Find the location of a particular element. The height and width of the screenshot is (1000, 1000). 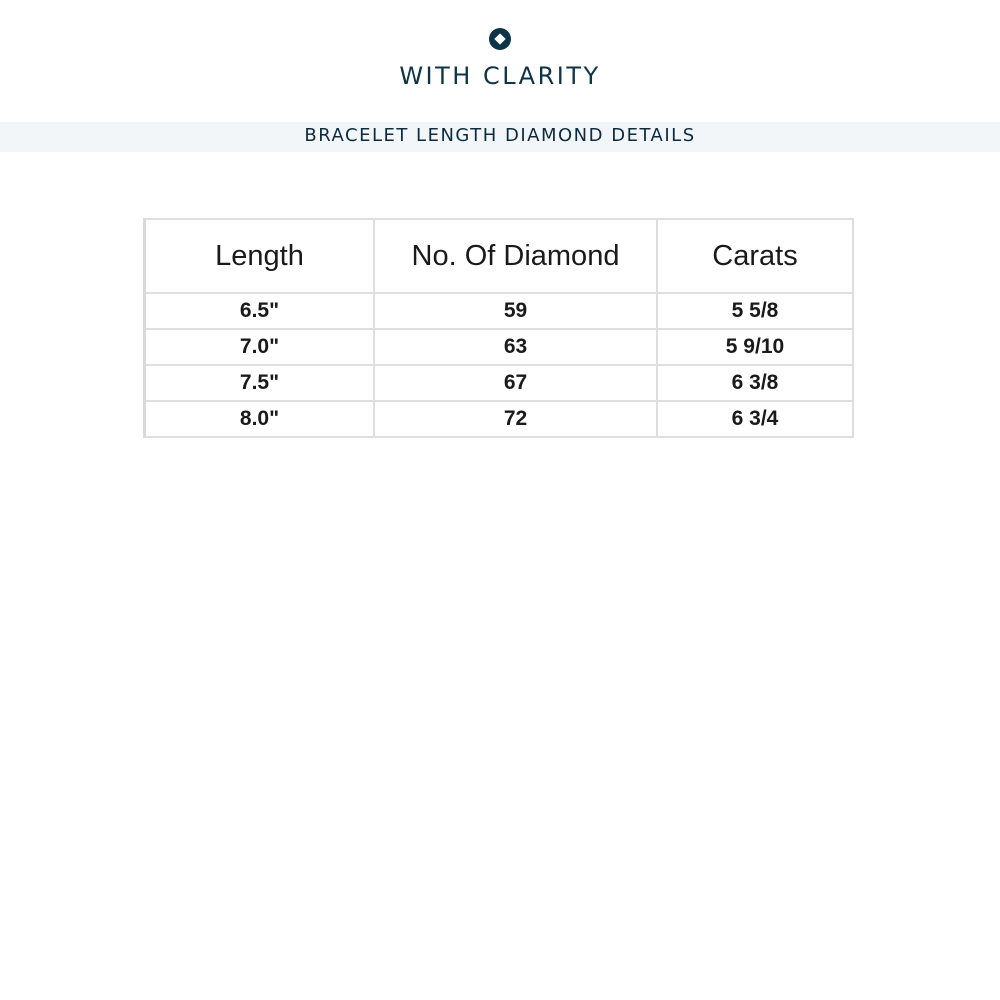

cell-length: 8.0" is located at coordinates (259, 419).